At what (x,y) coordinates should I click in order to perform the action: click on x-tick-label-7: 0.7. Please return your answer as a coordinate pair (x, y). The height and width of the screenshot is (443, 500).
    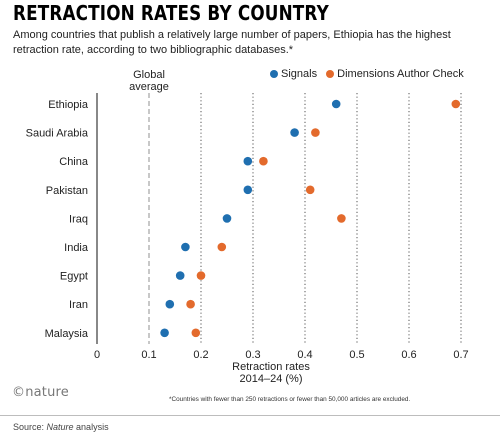
    Looking at the image, I should click on (460, 355).